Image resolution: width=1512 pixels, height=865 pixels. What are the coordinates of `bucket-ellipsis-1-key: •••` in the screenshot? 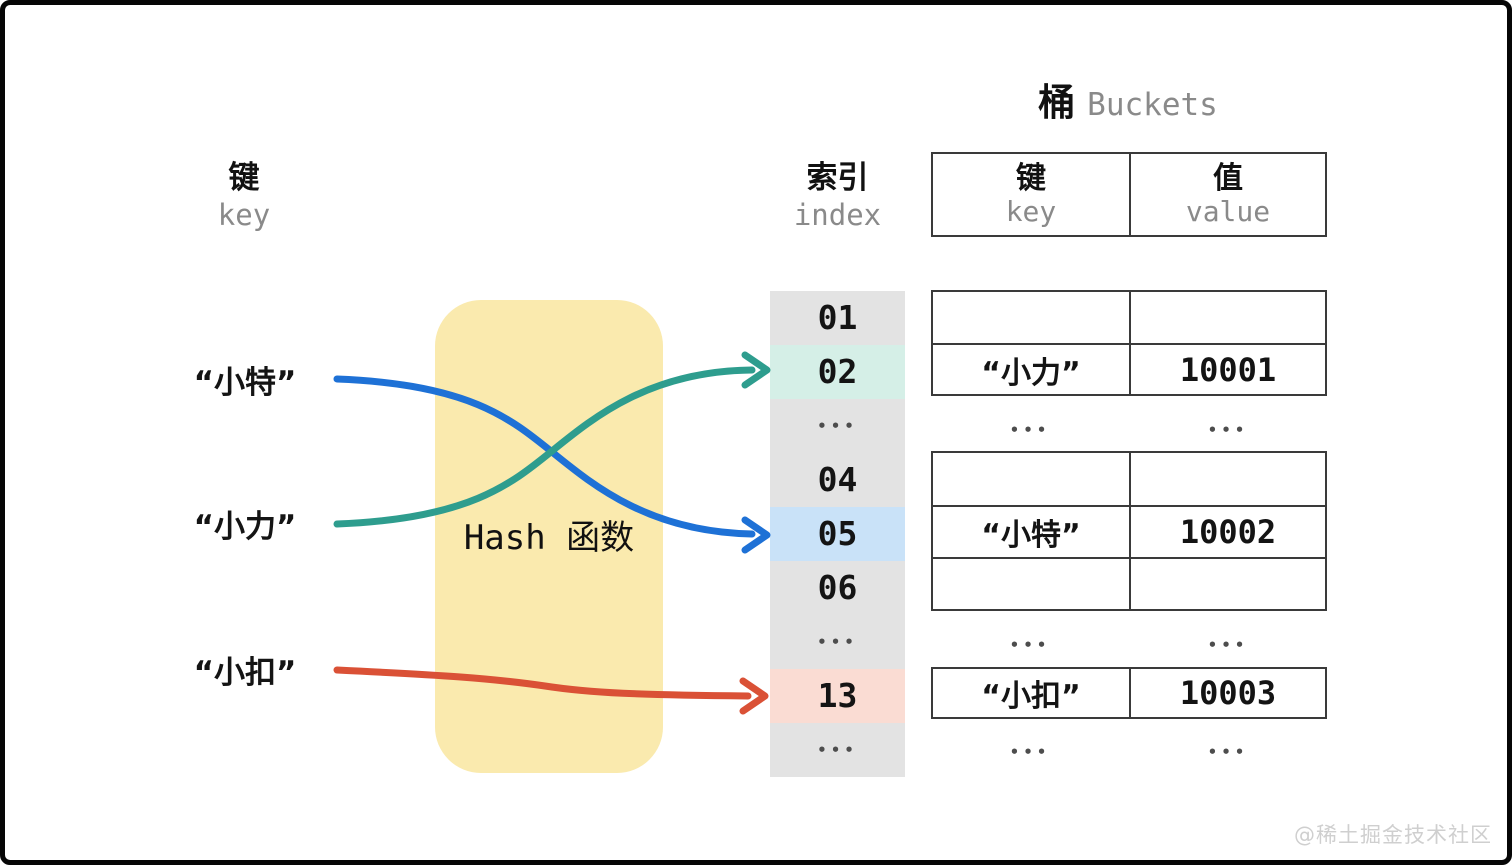 It's located at (1030, 430).